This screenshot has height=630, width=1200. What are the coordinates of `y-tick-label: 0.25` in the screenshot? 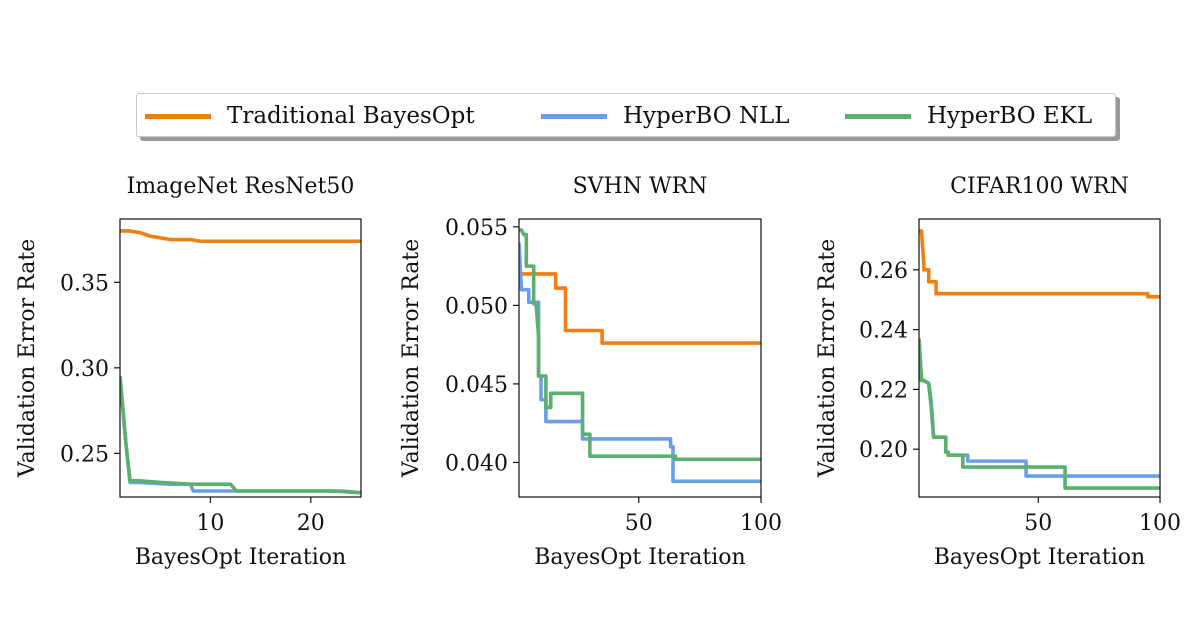 It's located at (84, 454).